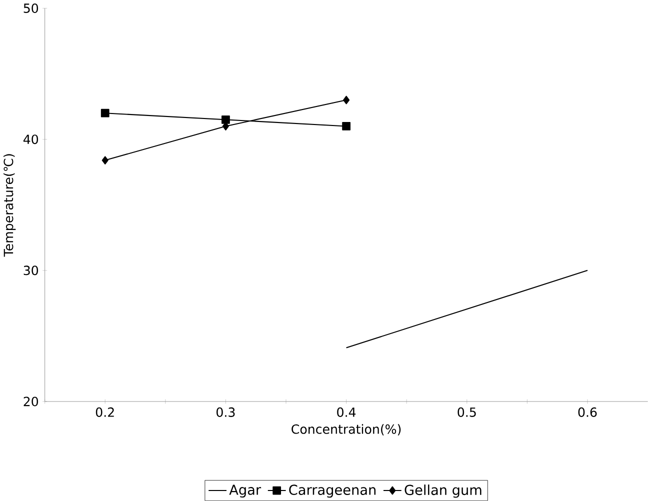 The width and height of the screenshot is (648, 501). I want to click on x-tick-label: 0.4, so click(346, 412).